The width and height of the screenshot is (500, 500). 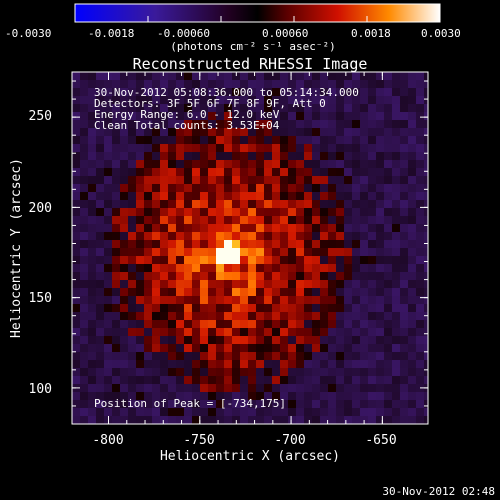 What do you see at coordinates (257, 13) in the screenshot?
I see `colorbar-gradient` at bounding box center [257, 13].